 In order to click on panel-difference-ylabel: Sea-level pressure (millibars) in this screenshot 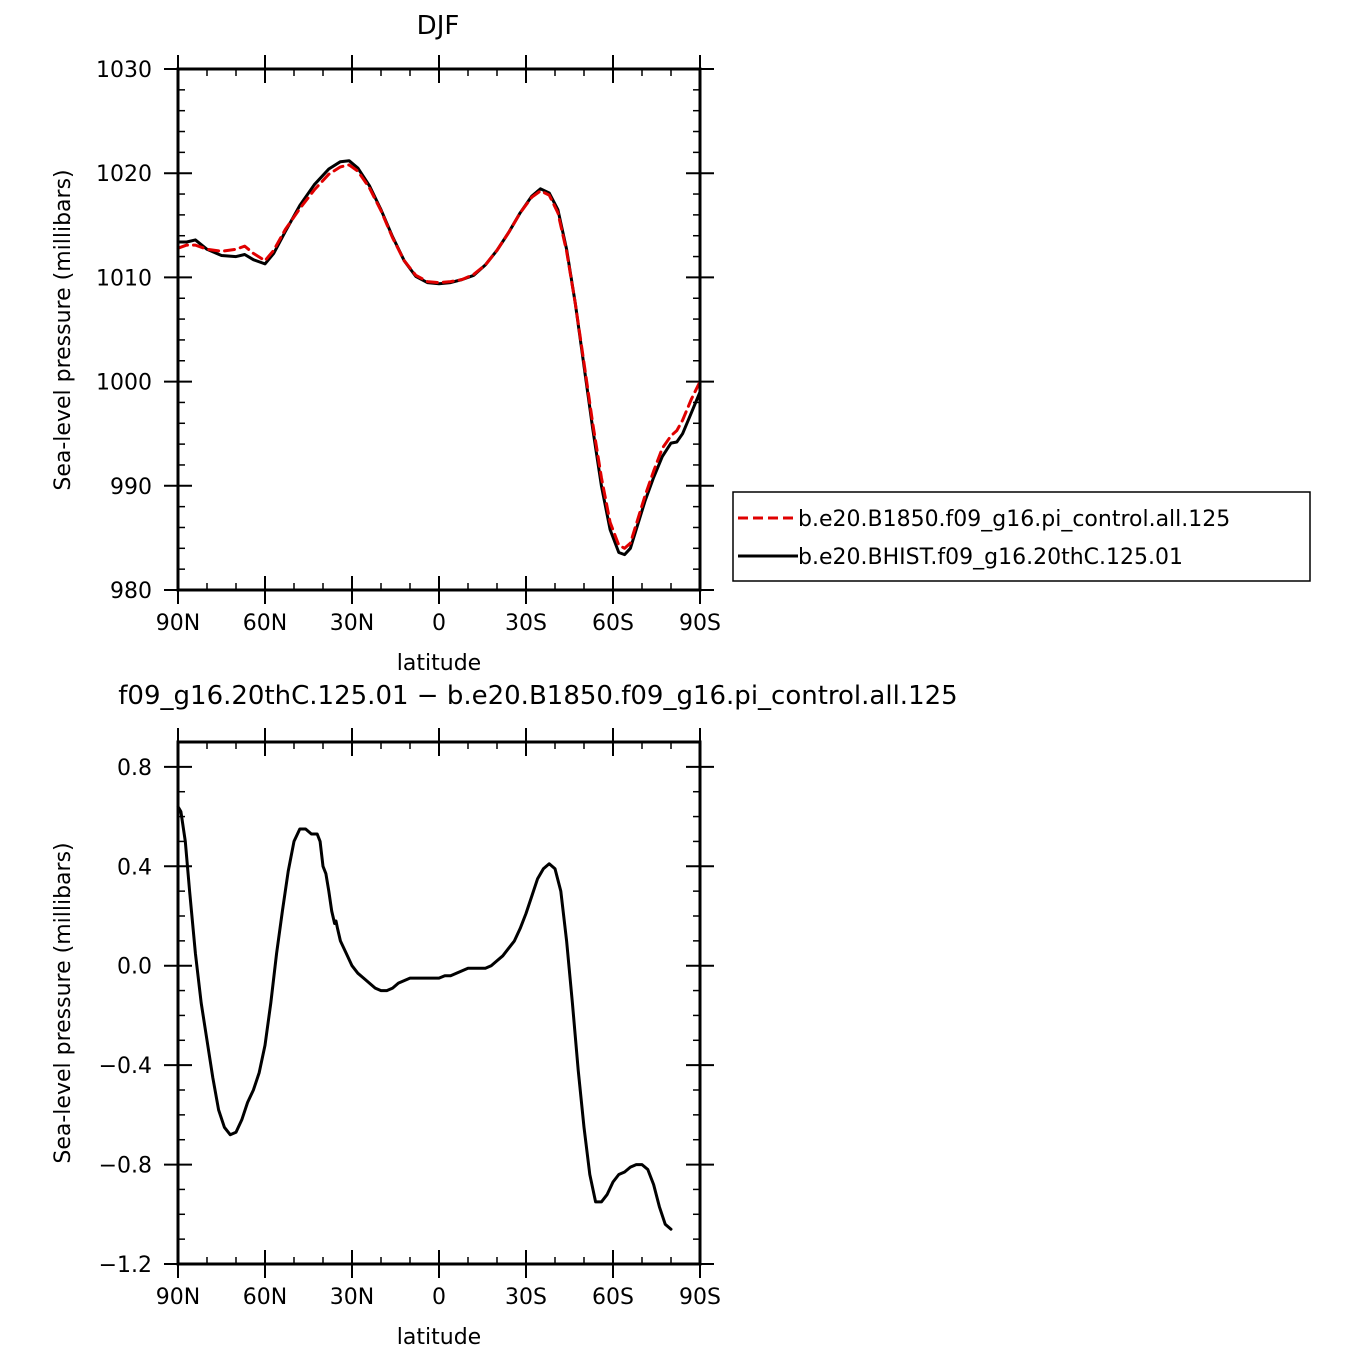, I will do `click(63, 1002)`.